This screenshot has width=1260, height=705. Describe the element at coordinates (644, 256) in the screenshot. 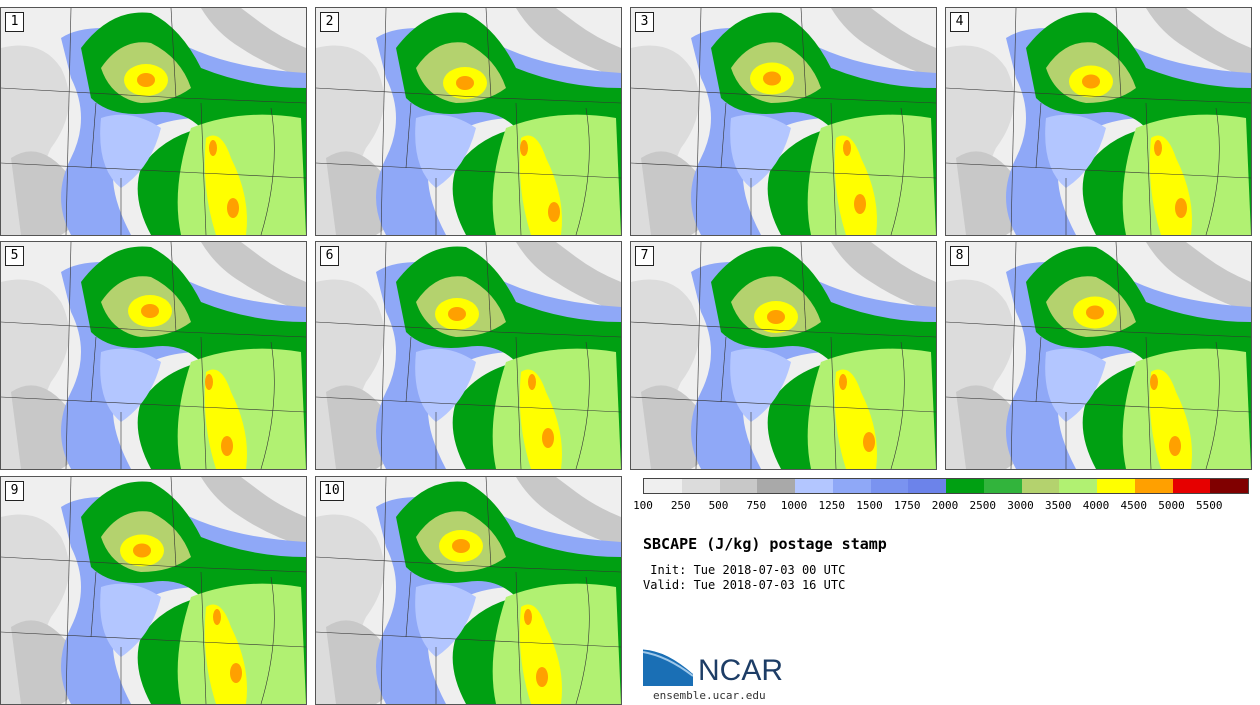

I see `panel-number: 7` at that location.